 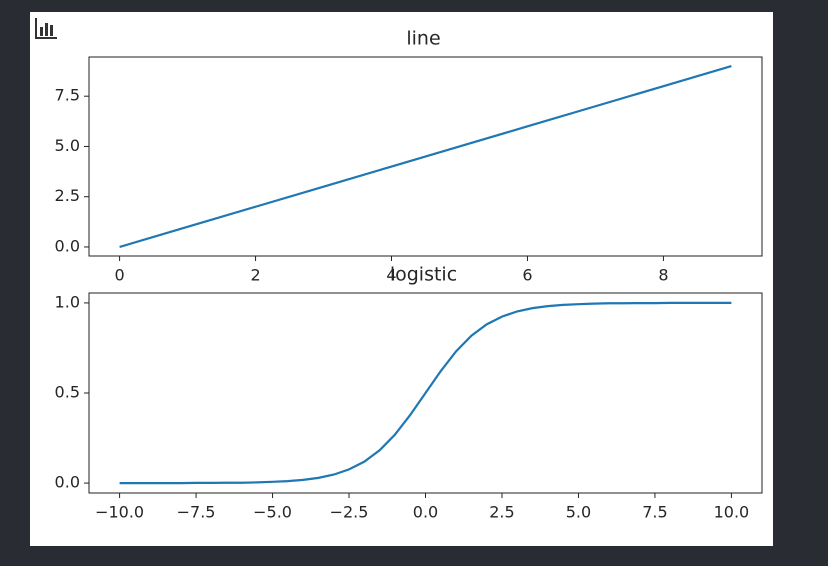 What do you see at coordinates (119, 512) in the screenshot?
I see `x-tick-label: −10.0` at bounding box center [119, 512].